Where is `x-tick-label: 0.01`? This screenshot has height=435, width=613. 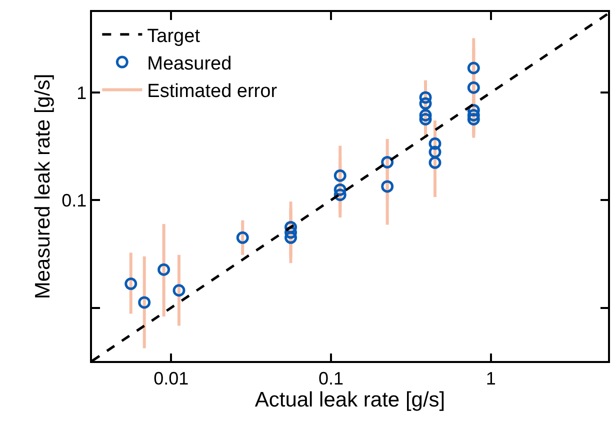
x-tick-label: 0.01 is located at coordinates (171, 378).